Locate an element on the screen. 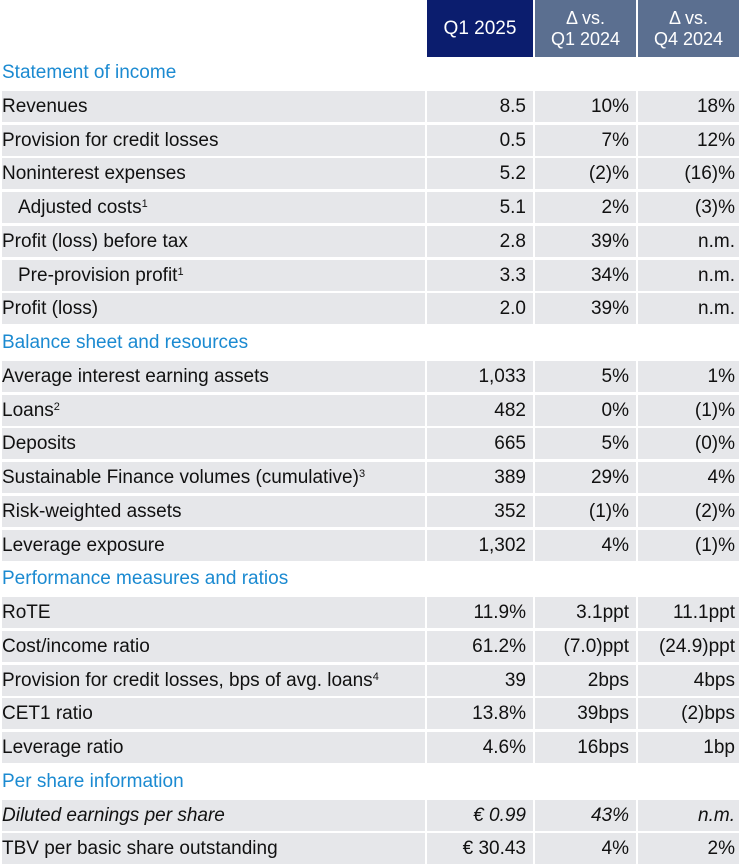 Image resolution: width=739 pixels, height=867 pixels. column-header-delta-q1-2024: Δ vs. Q1 2024 is located at coordinates (585, 28).